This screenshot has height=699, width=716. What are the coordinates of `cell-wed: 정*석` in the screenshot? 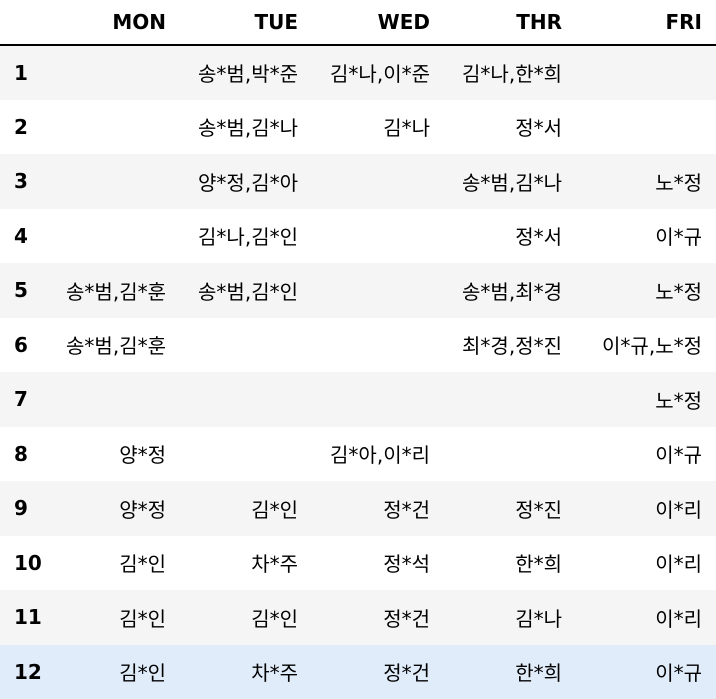 It's located at (378, 563).